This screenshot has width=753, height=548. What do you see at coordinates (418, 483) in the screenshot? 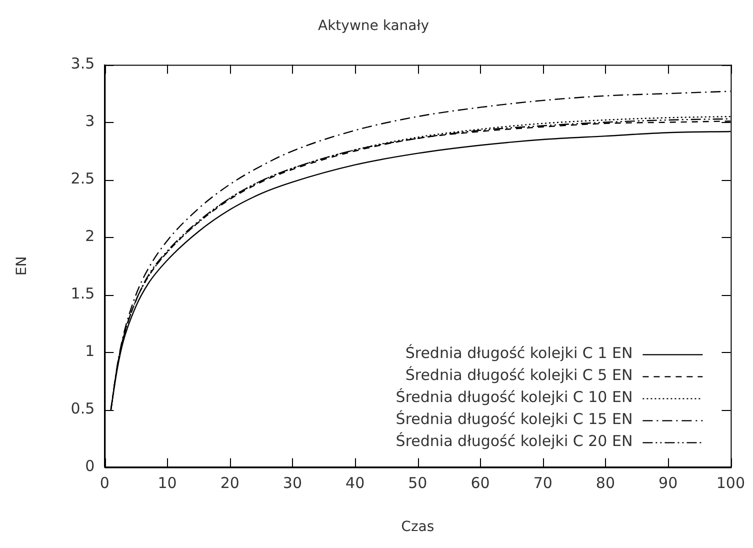
I see `x-tick-label: 50` at bounding box center [418, 483].